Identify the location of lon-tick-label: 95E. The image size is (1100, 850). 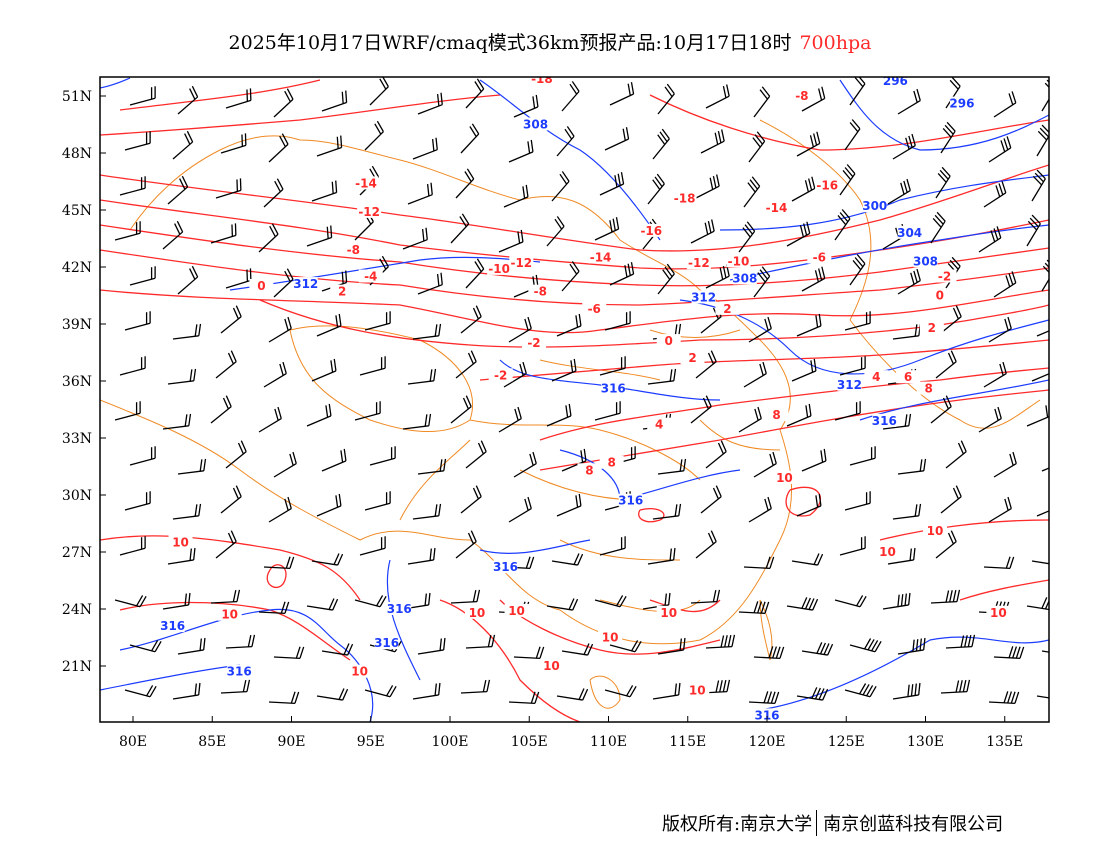
(371, 742).